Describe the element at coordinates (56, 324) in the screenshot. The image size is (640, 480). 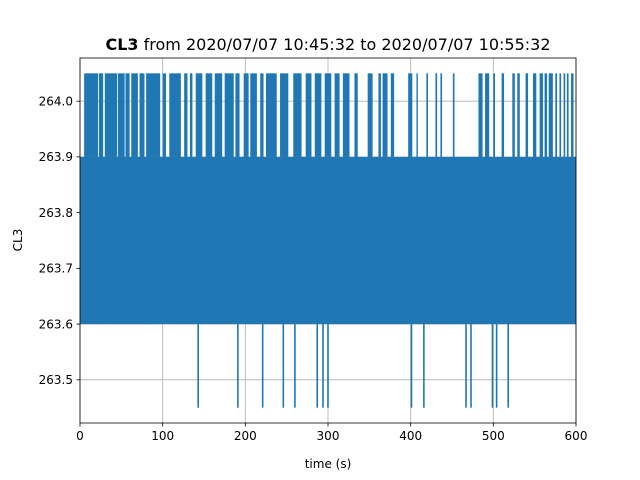
I see `y-tick-label-1: 263.6` at that location.